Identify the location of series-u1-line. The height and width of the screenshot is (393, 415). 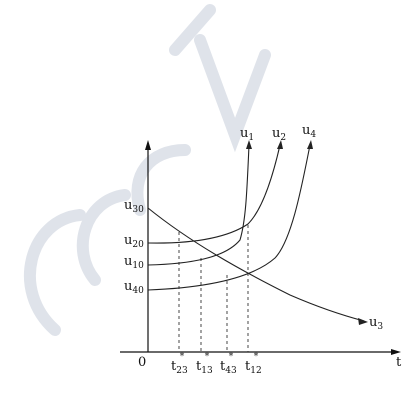
(198, 205).